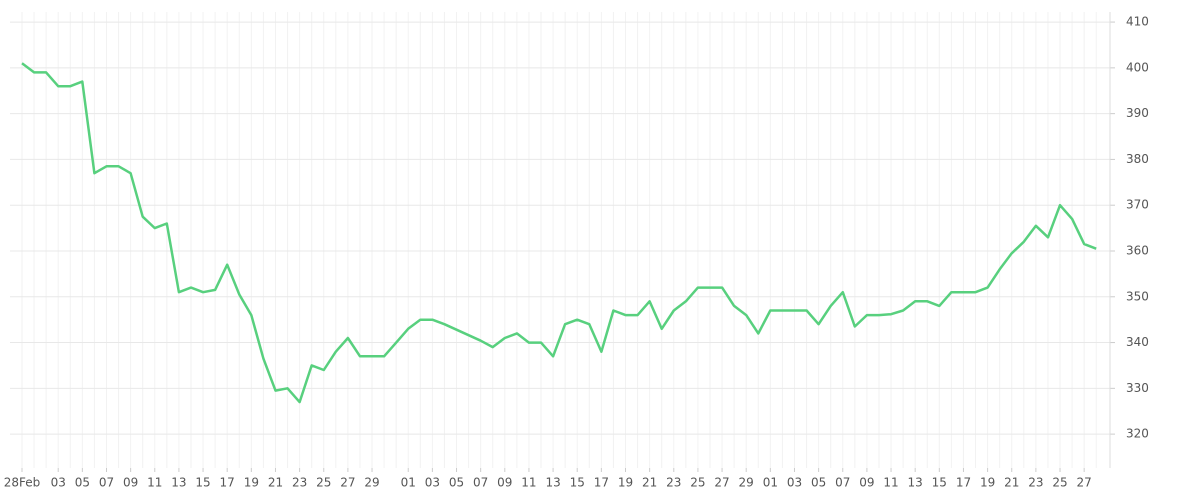  Describe the element at coordinates (1137, 434) in the screenshot. I see `y-tick-label: 320` at that location.